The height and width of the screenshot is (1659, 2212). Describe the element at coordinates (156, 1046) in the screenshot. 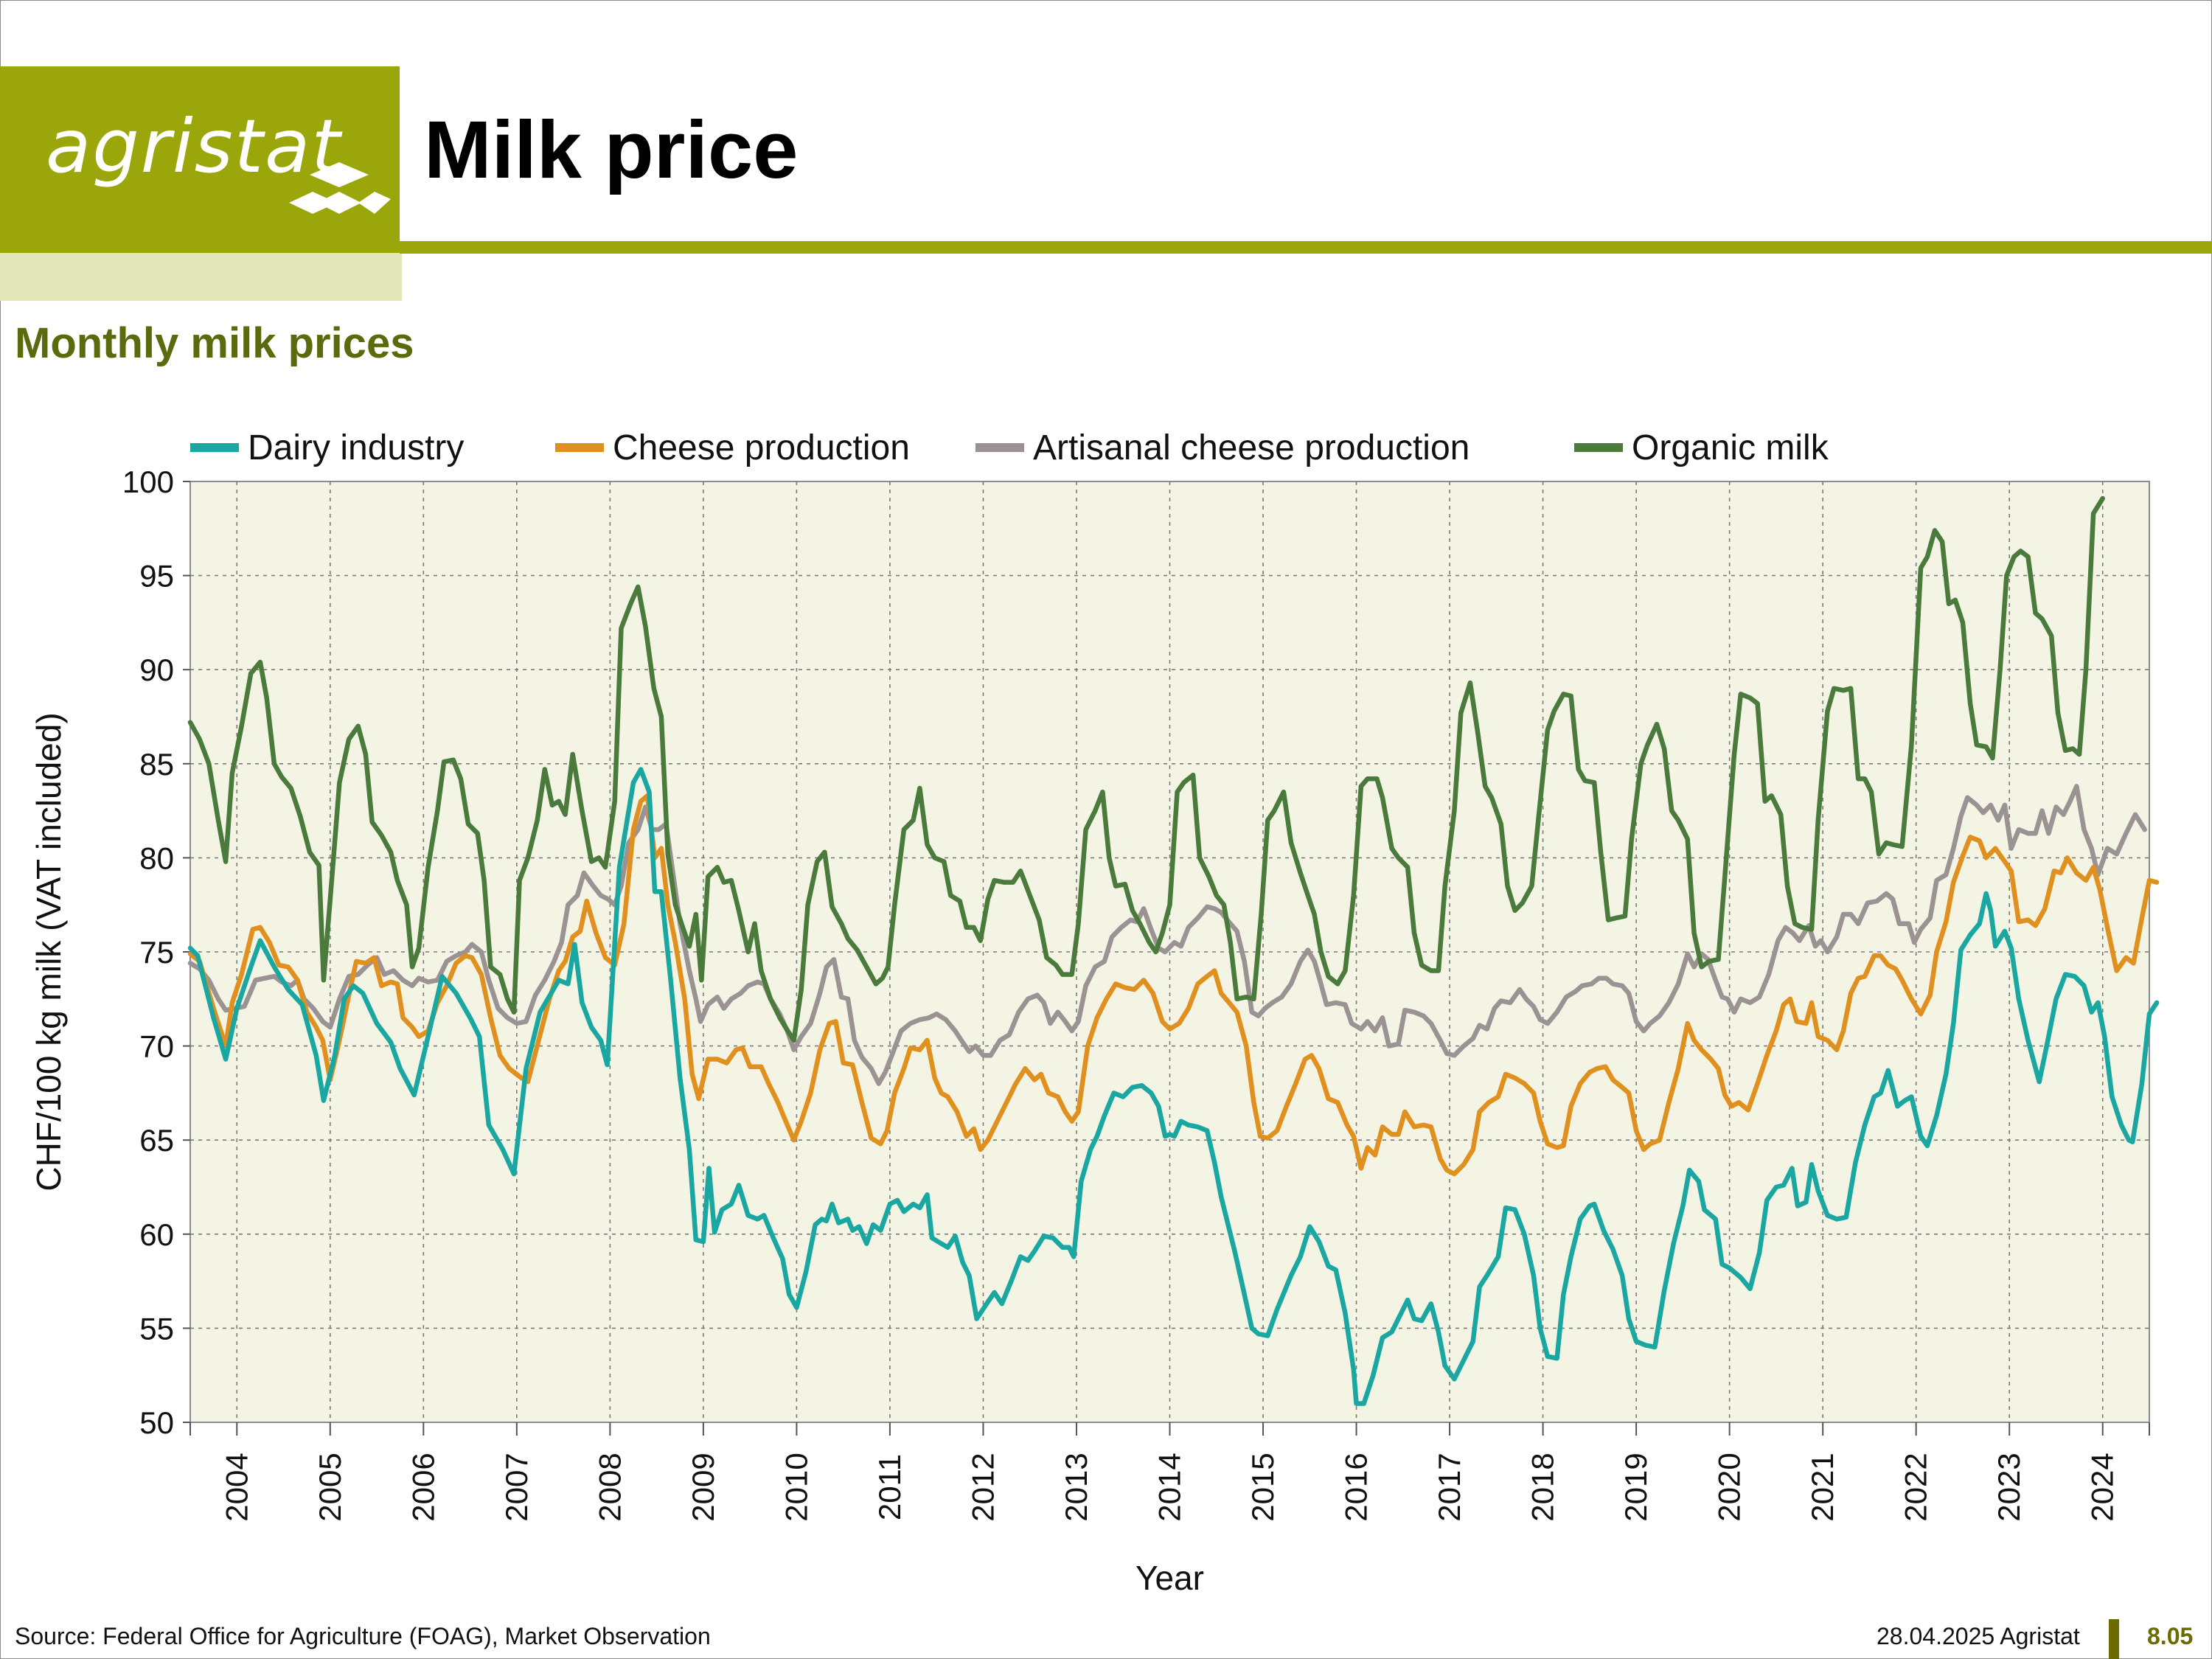

I see `y-tick-label: 70` at that location.